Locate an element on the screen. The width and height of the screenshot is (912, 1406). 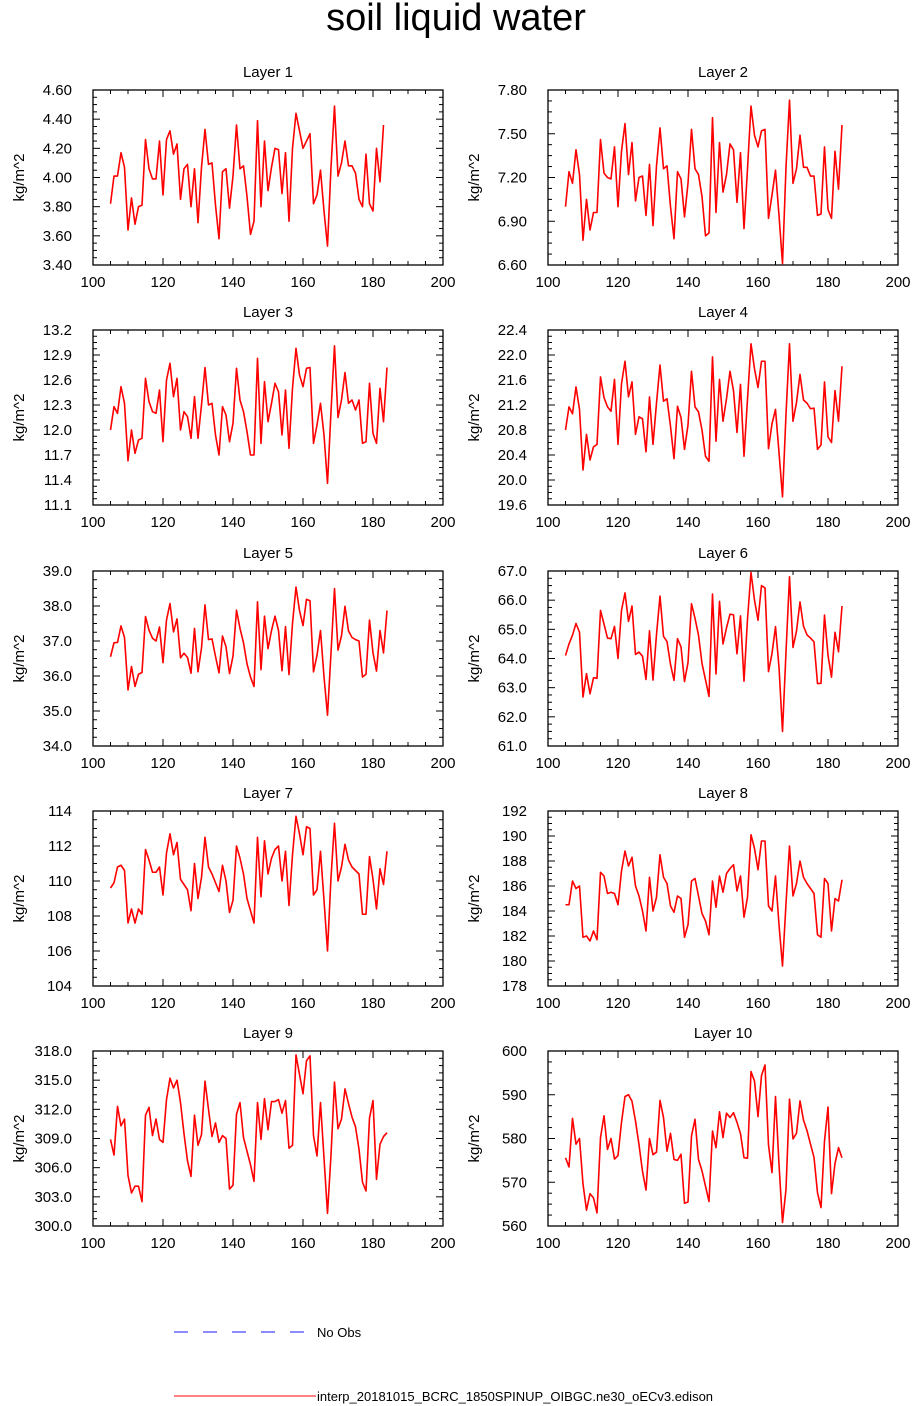
y-tick-label: 104 is located at coordinates (59, 986).